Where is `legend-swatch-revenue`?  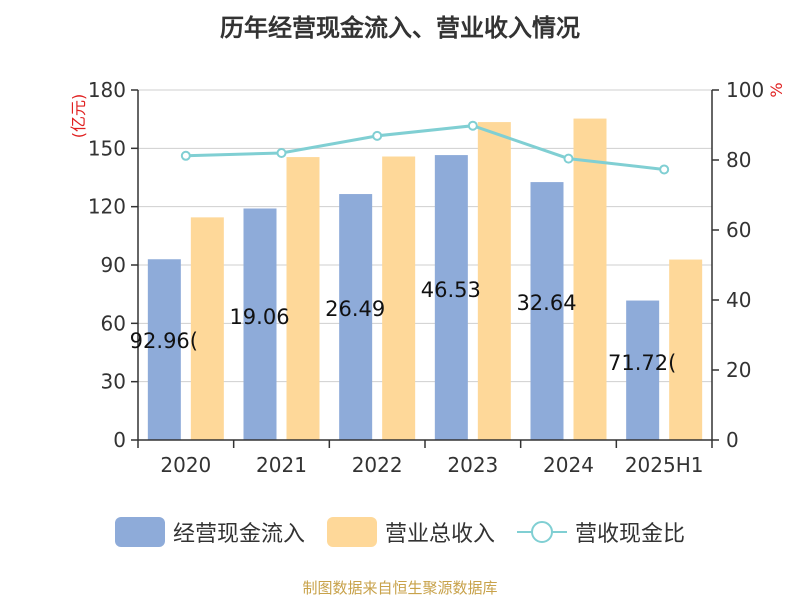 legend-swatch-revenue is located at coordinates (351, 532).